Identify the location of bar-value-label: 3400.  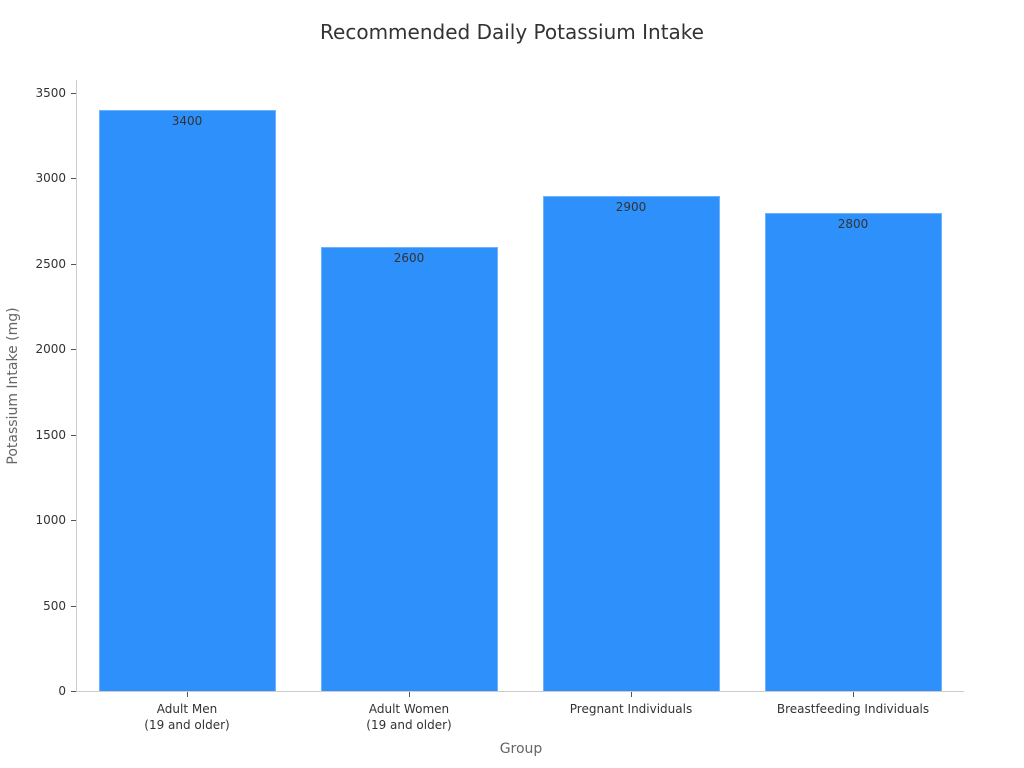
(187, 121).